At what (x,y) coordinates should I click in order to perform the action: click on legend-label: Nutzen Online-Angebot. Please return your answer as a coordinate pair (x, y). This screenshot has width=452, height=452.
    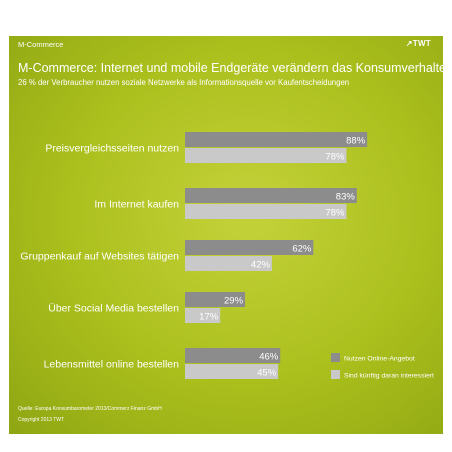
    Looking at the image, I should click on (379, 359).